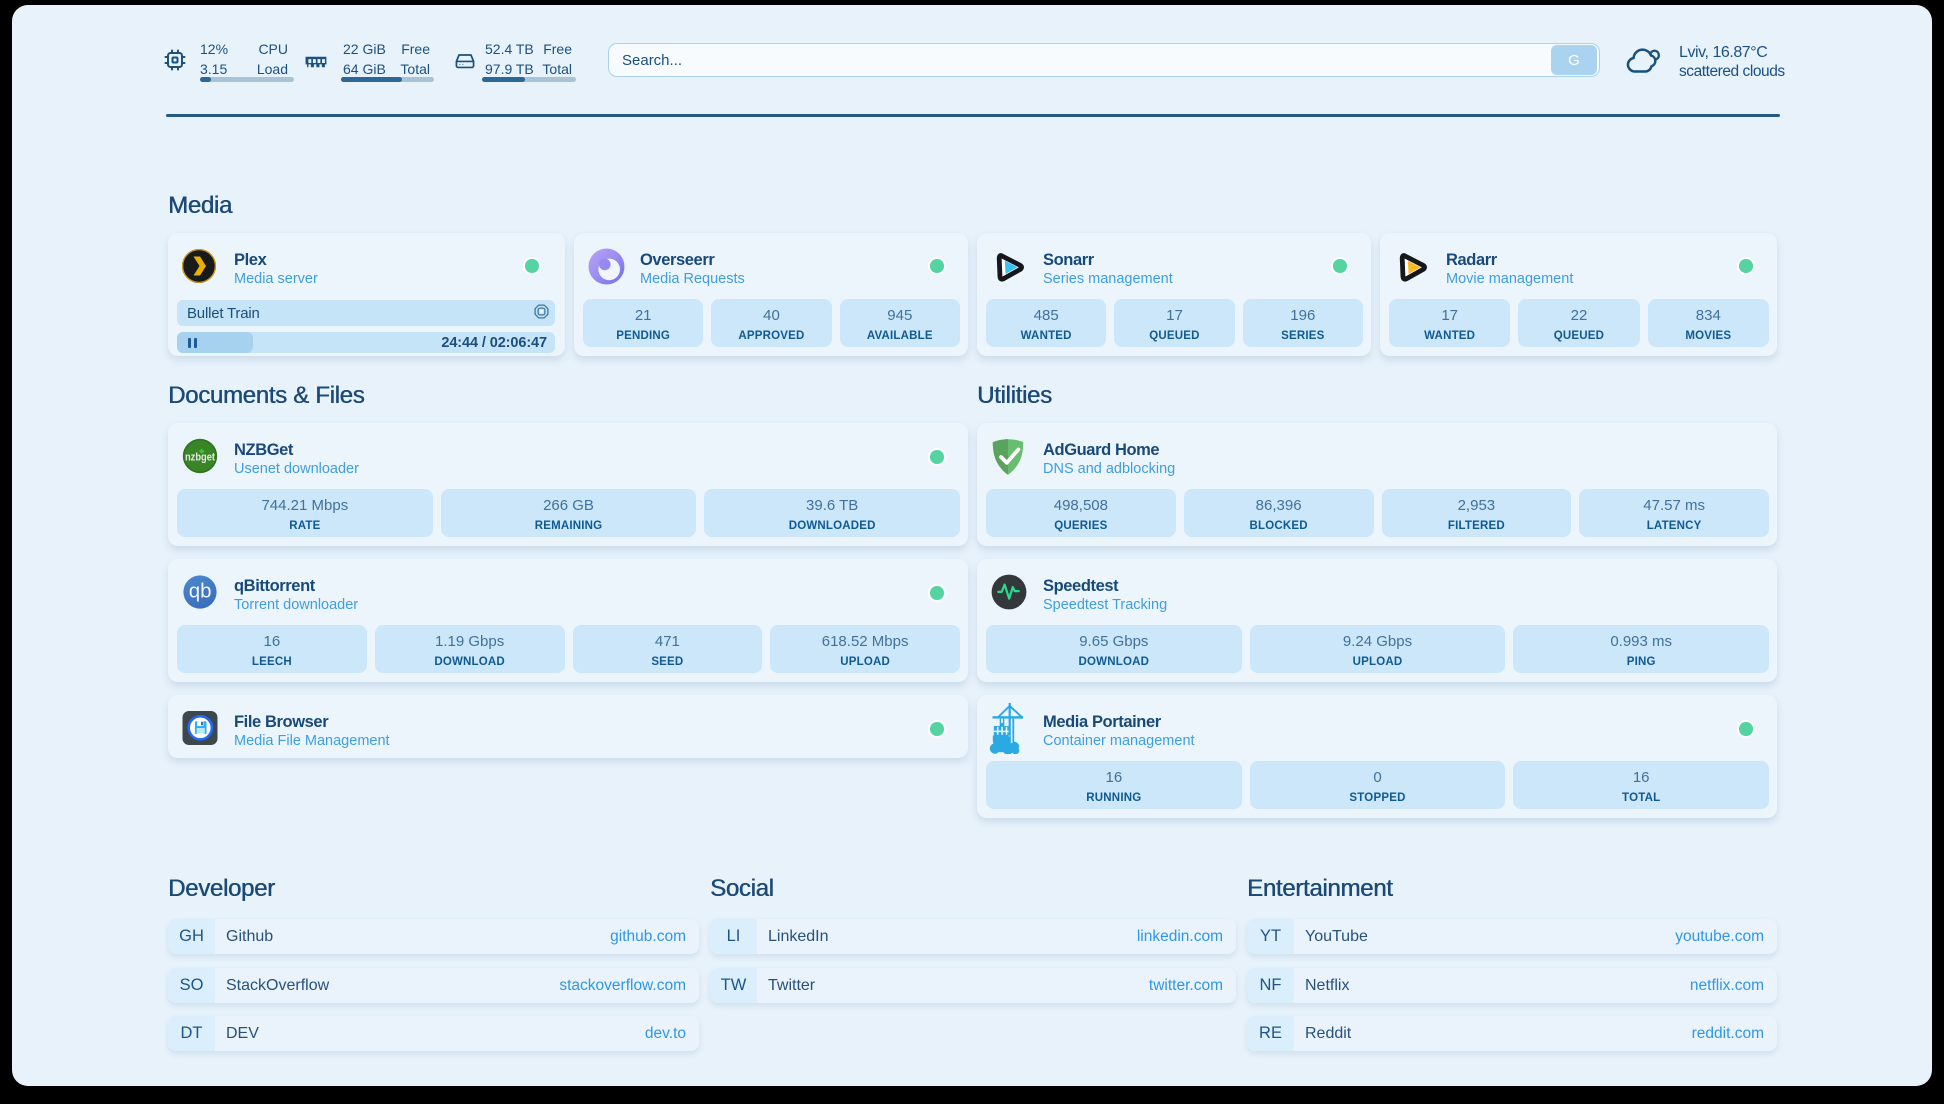  I want to click on svg-text: qb, so click(200, 591).